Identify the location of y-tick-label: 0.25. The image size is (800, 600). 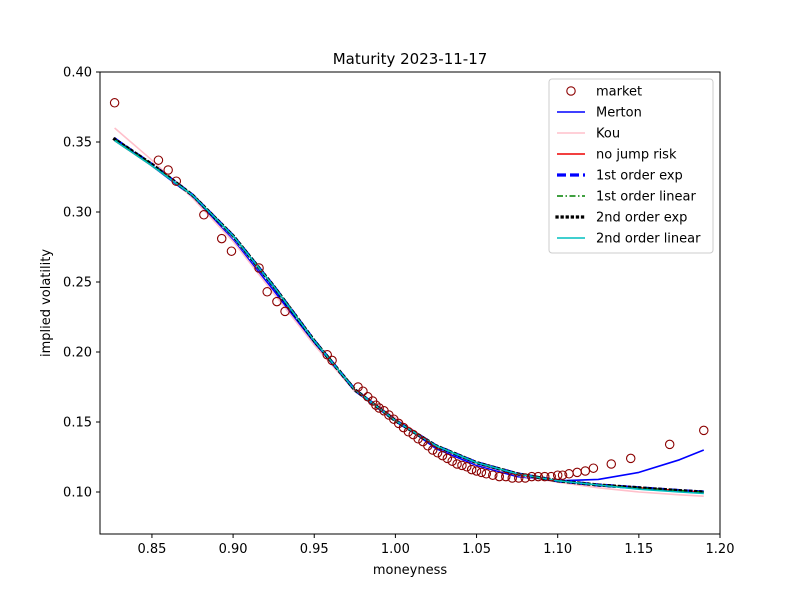
(77, 283).